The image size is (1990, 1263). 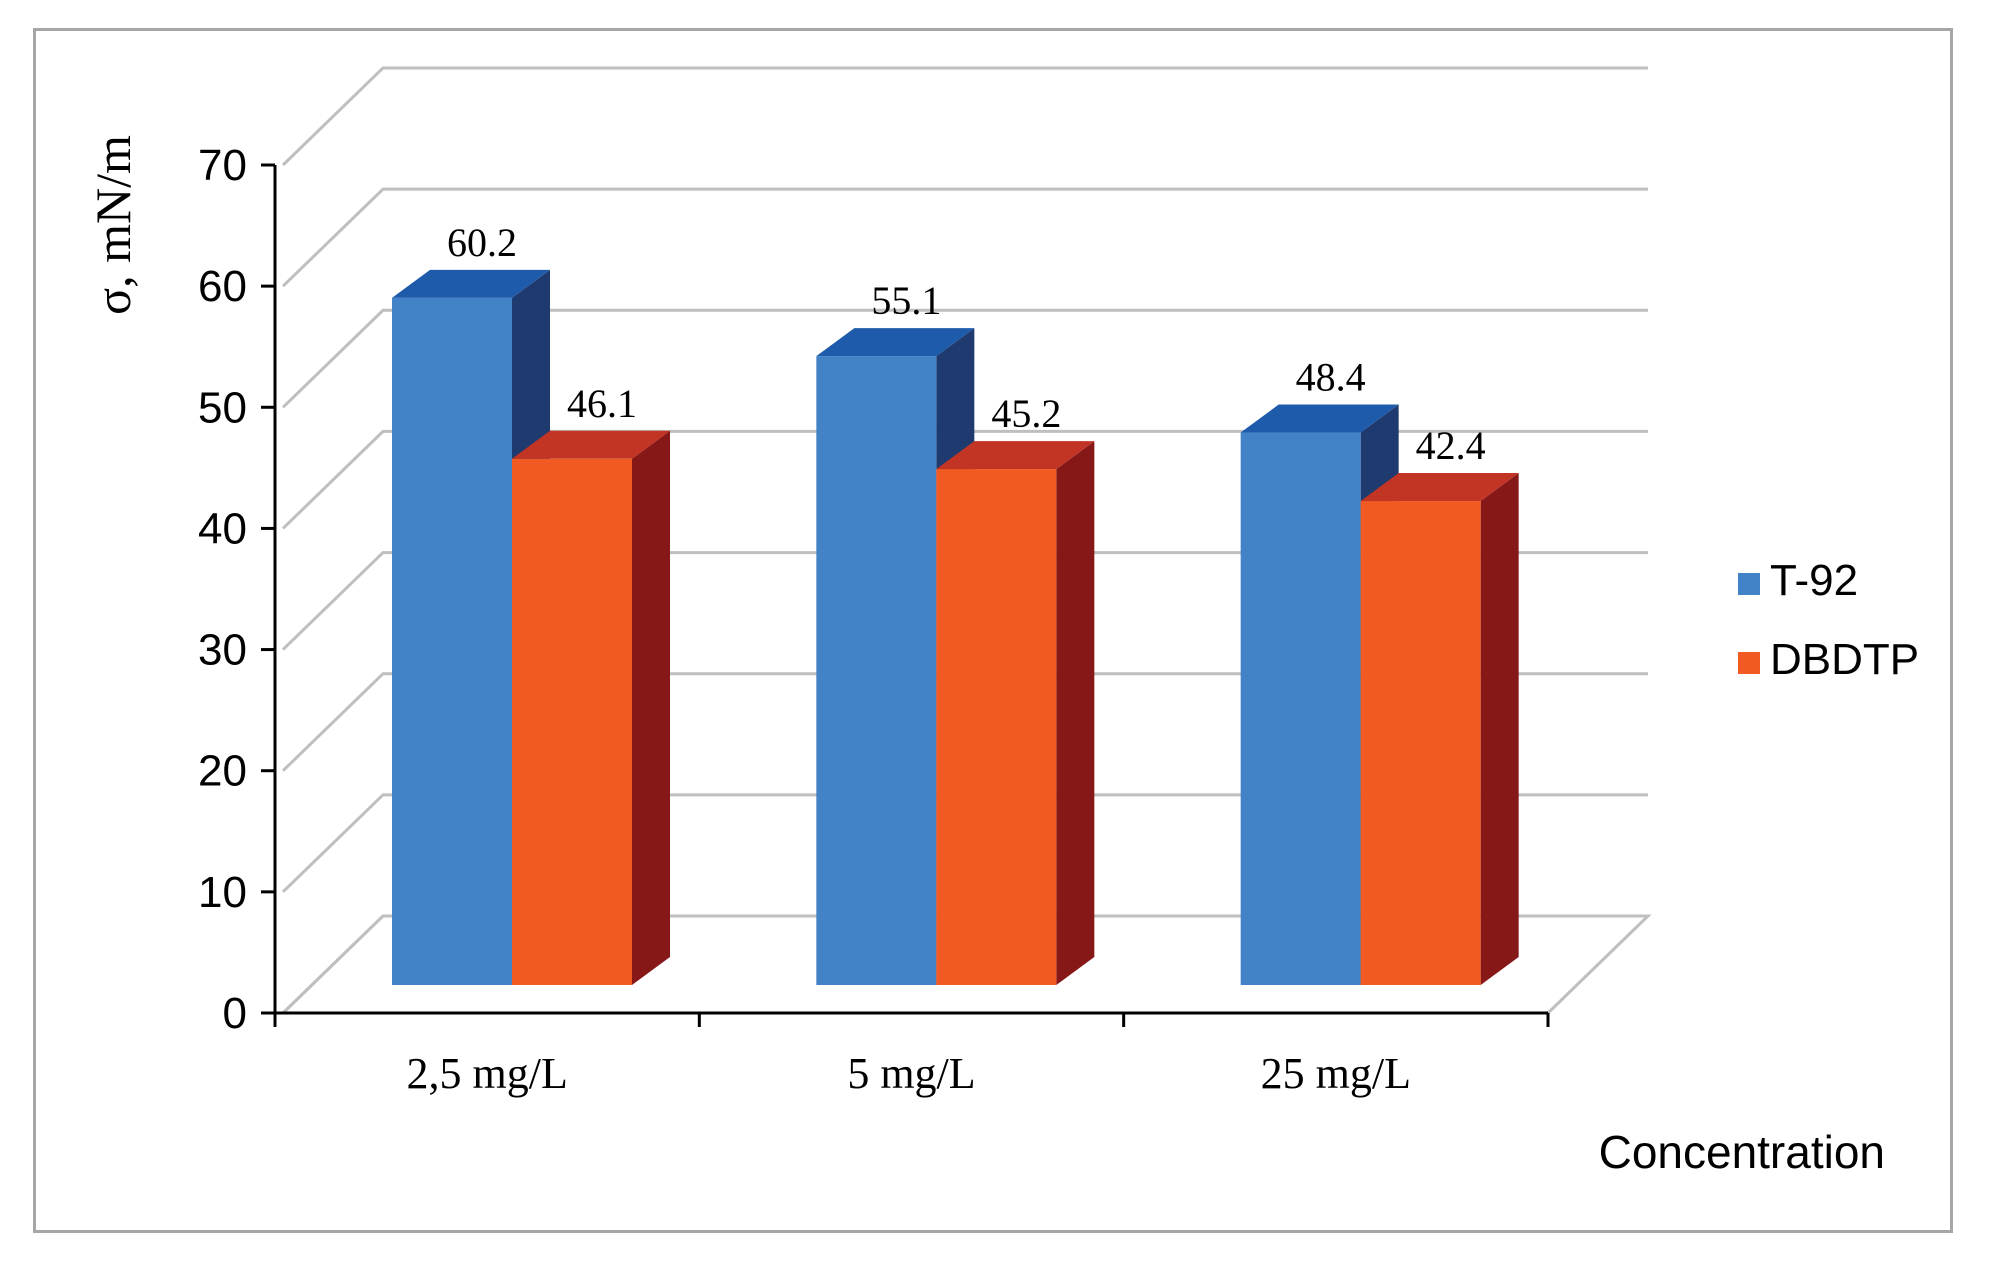 I want to click on x-tick-labels: 2,5 mg/L 5 mg/L 25 mg/L, so click(x=909, y=1073).